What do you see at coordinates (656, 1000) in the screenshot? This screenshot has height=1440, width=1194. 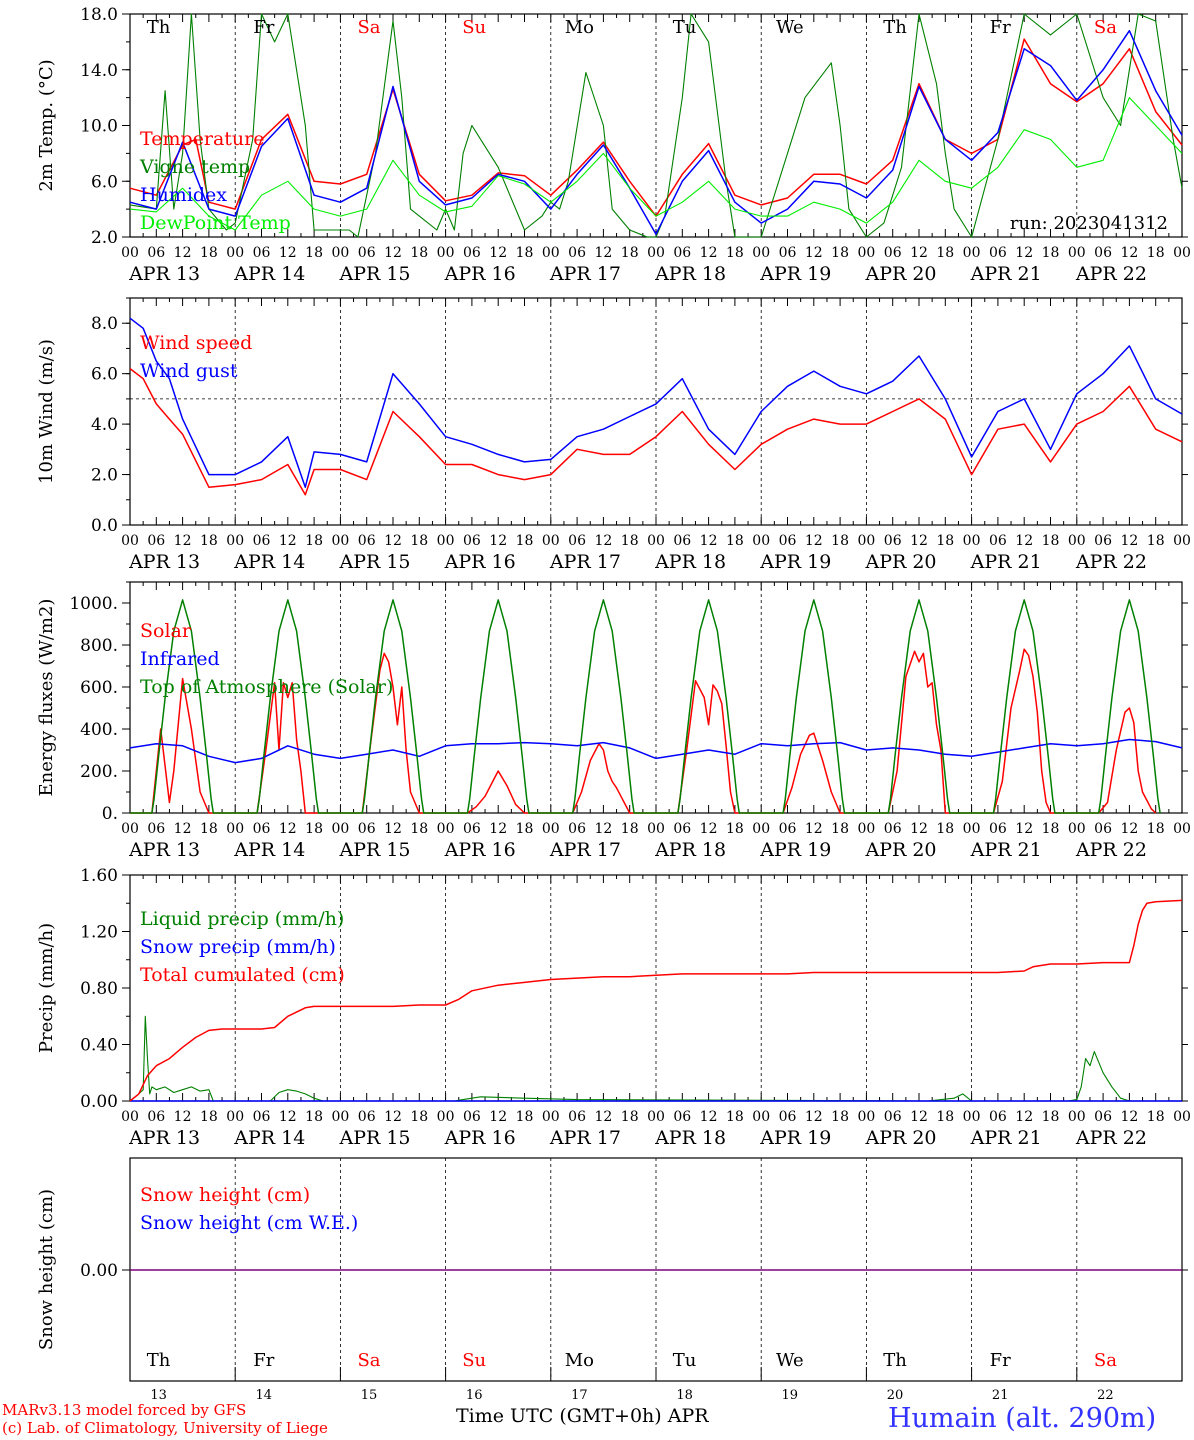 I see `series-line-total-cumulated-cm-` at bounding box center [656, 1000].